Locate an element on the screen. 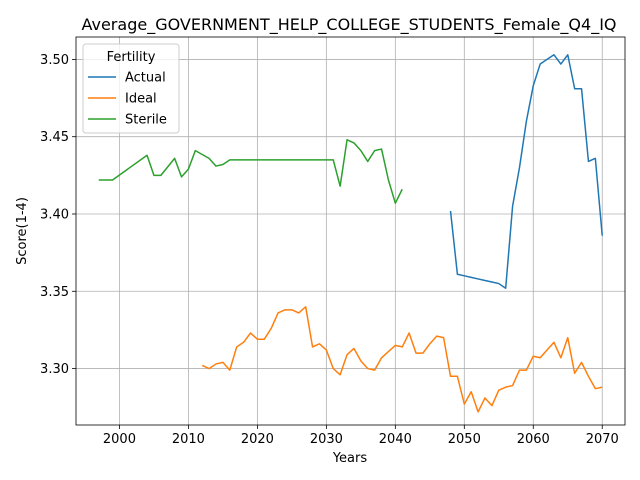 This screenshot has height=480, width=640. series-line-ideal is located at coordinates (402, 359).